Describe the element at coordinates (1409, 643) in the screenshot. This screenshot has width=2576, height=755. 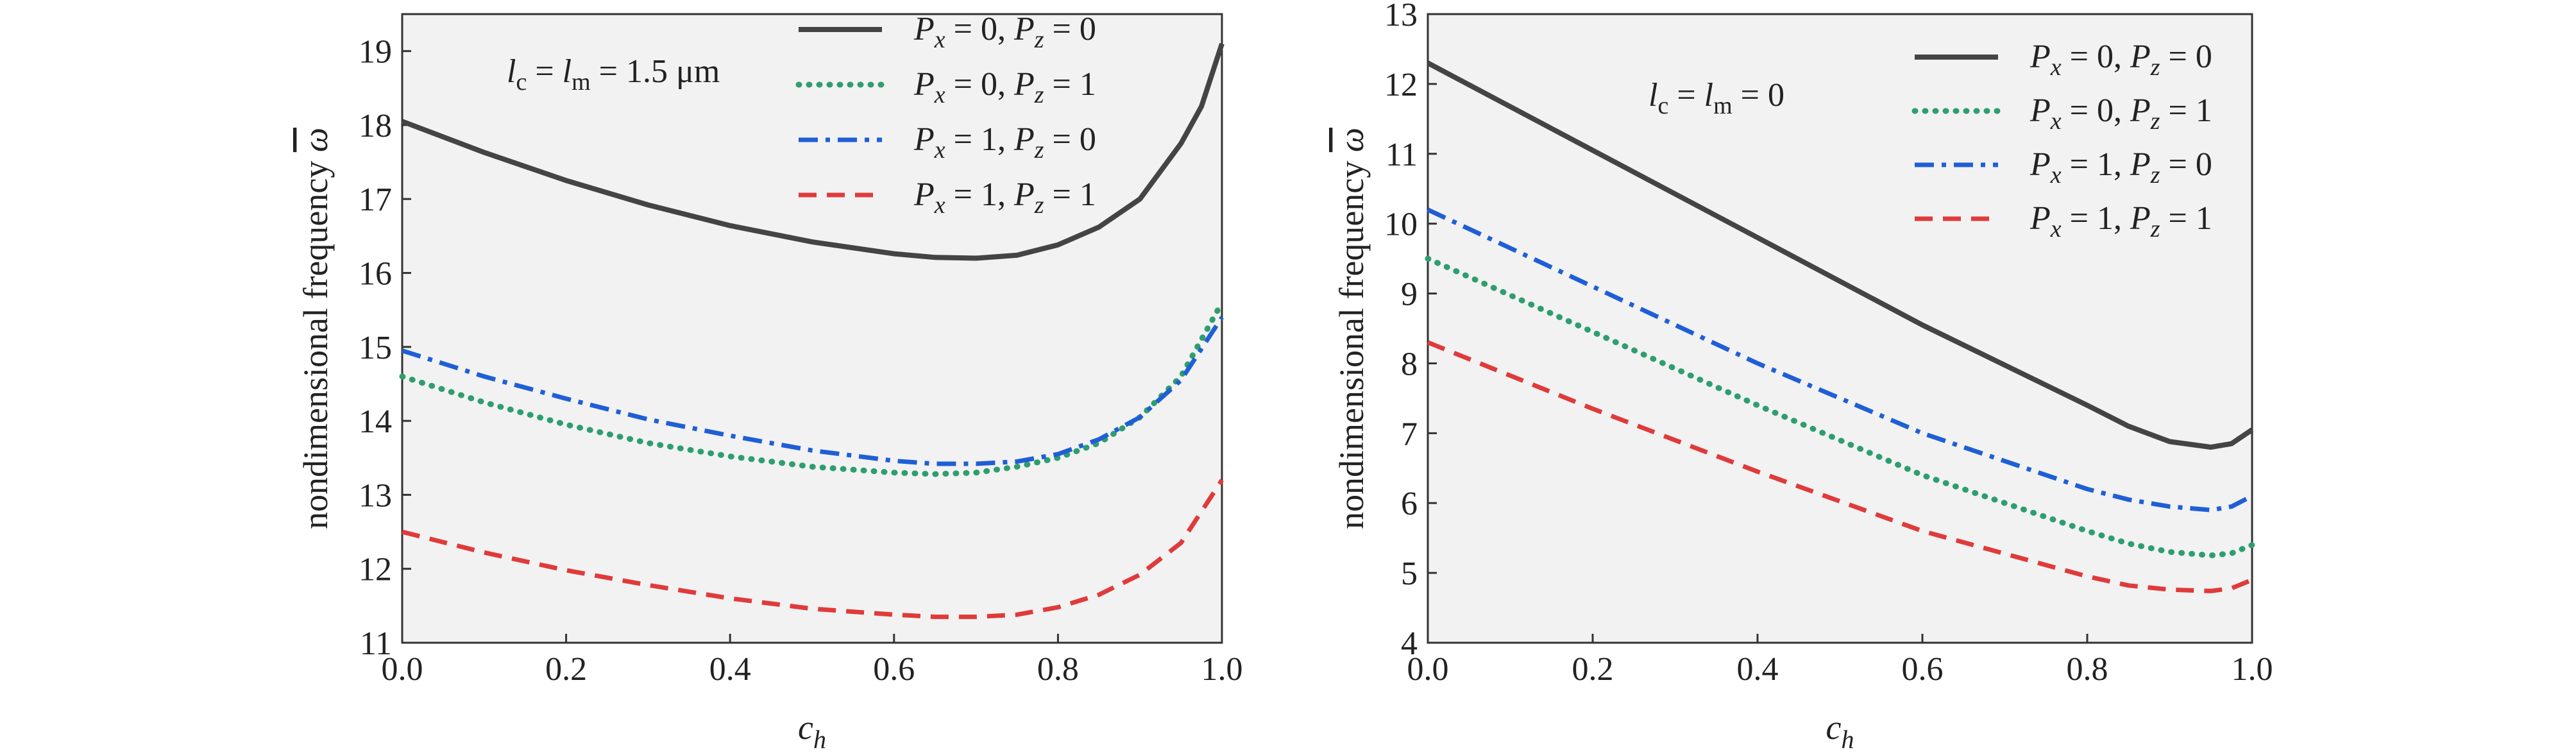
I see `right-y-tick-label: 4` at that location.